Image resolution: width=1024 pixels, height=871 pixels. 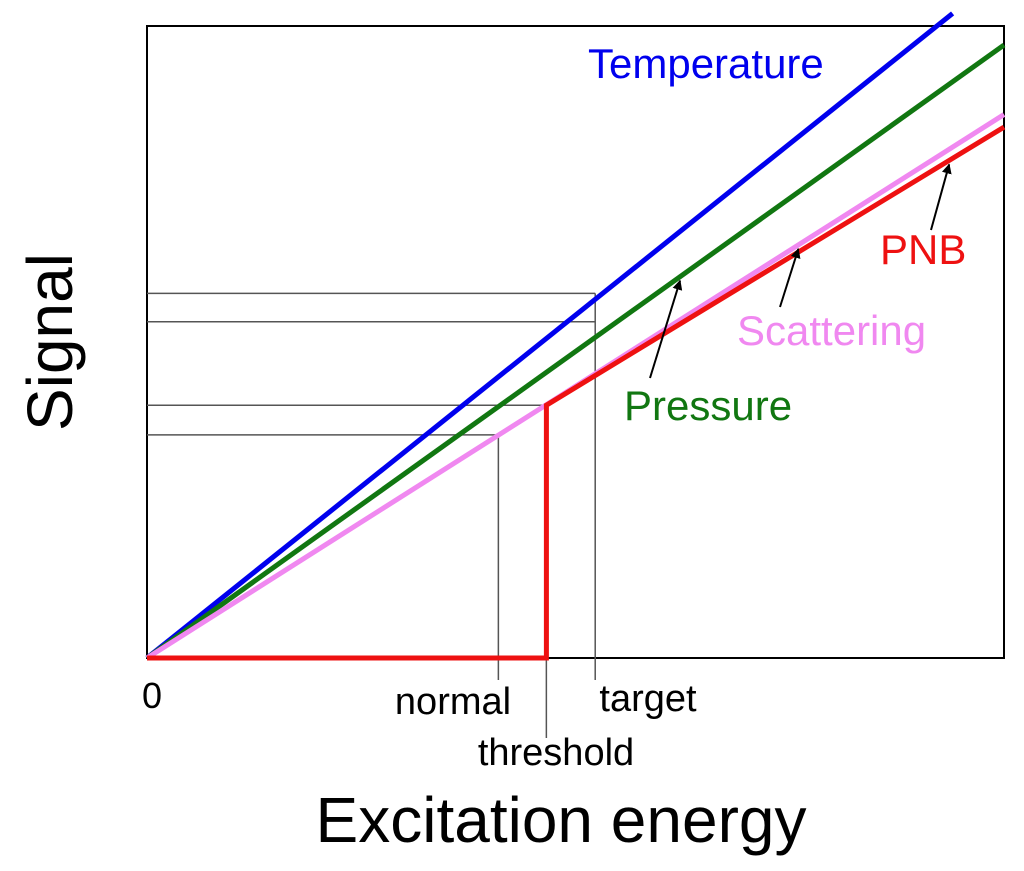 I want to click on x-axis-title: Excitation energy, so click(x=561, y=820).